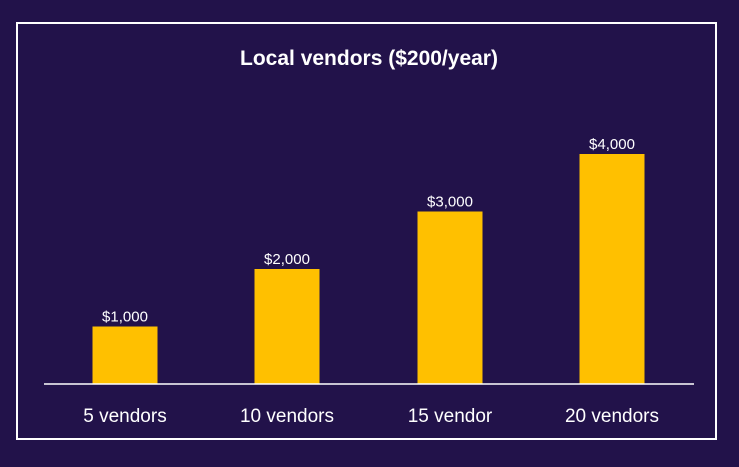 This screenshot has height=467, width=739. I want to click on category-label-2: 10 vendors, so click(287, 416).